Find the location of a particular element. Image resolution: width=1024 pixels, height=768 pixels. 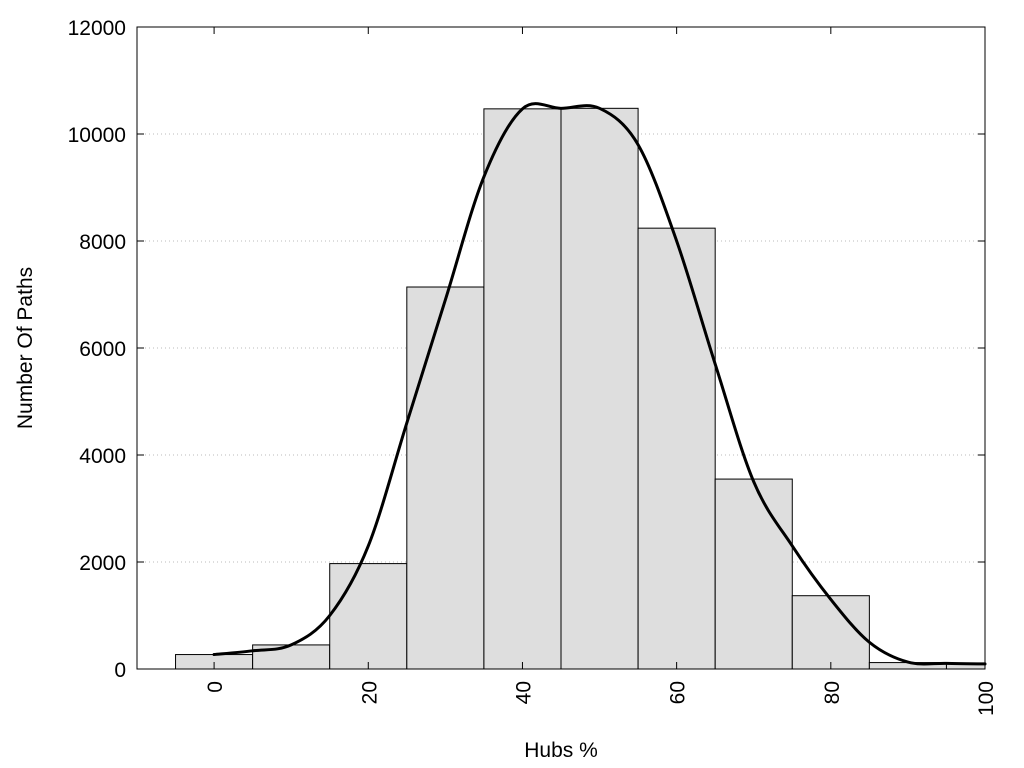

x-tick-label: 100 is located at coordinates (986, 698).